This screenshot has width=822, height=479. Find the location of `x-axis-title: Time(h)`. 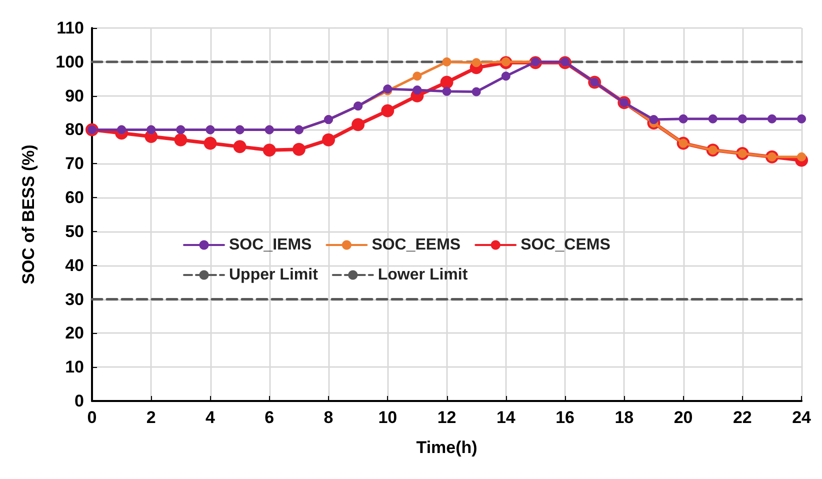

x-axis-title: Time(h) is located at coordinates (447, 447).